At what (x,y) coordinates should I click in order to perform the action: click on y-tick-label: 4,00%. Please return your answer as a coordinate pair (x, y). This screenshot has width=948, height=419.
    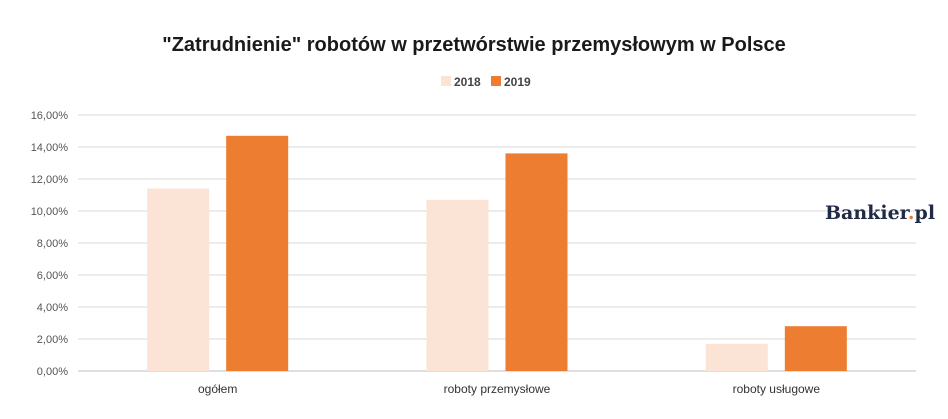
    Looking at the image, I should click on (52, 308).